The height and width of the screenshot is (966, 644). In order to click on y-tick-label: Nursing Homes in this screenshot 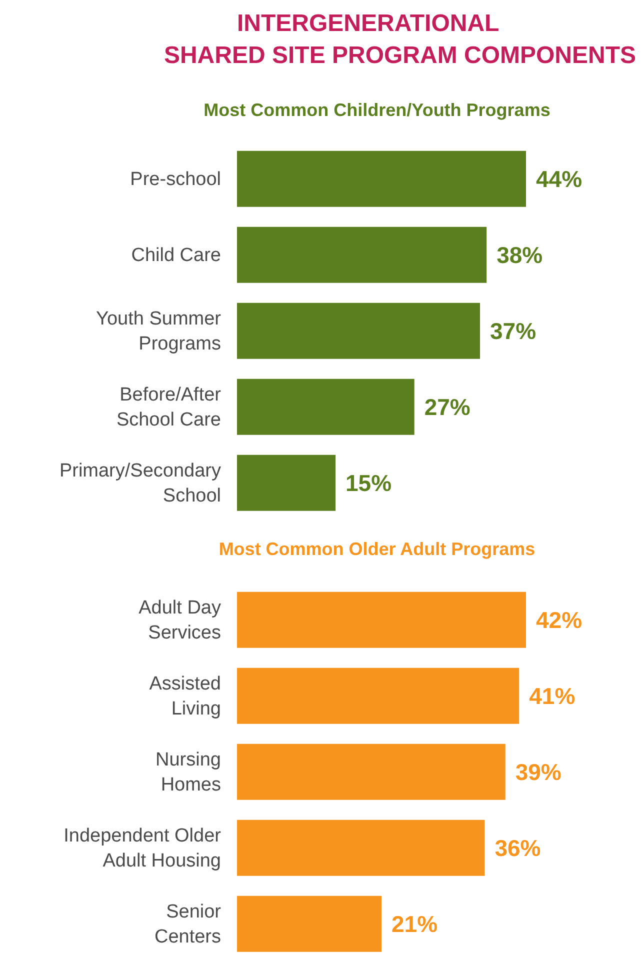, I will do `click(188, 773)`.